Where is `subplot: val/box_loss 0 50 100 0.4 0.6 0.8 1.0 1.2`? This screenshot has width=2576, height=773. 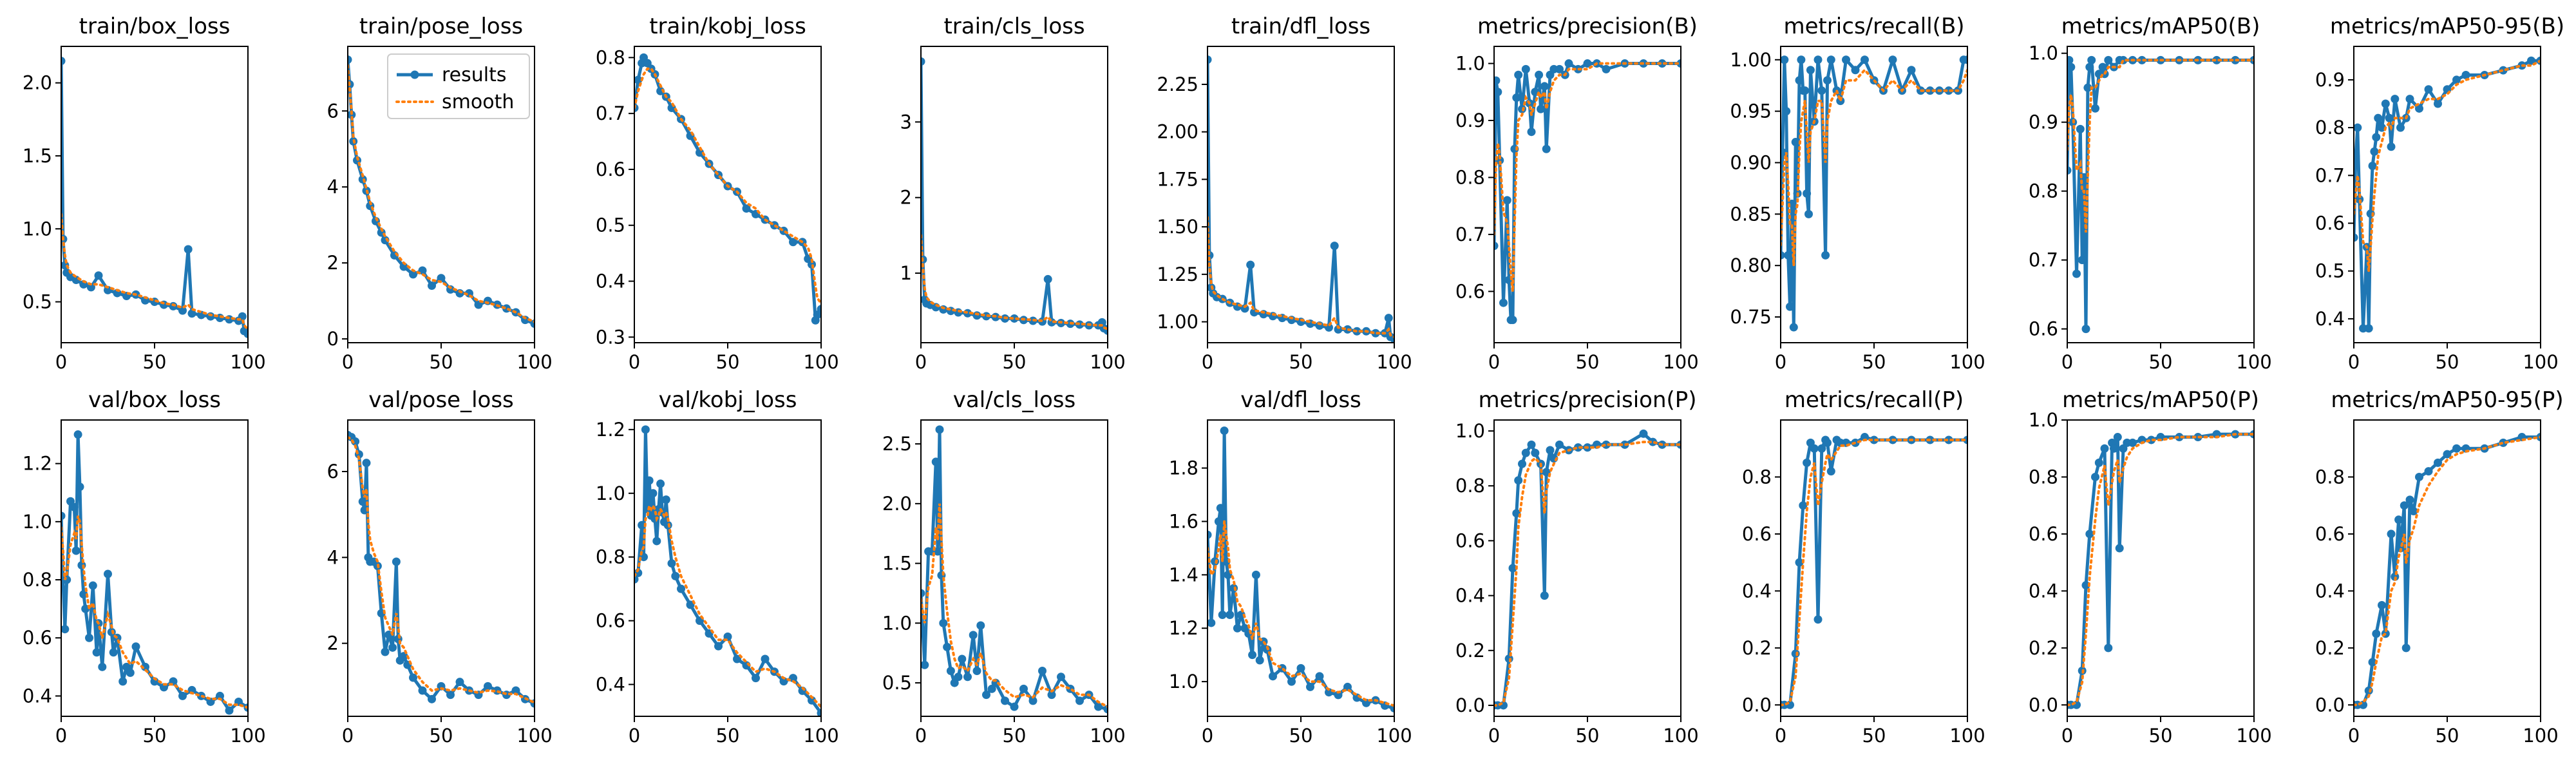
subplot: val/box_loss 0 50 100 0.4 0.6 0.8 1.0 1.2 is located at coordinates (144, 567).